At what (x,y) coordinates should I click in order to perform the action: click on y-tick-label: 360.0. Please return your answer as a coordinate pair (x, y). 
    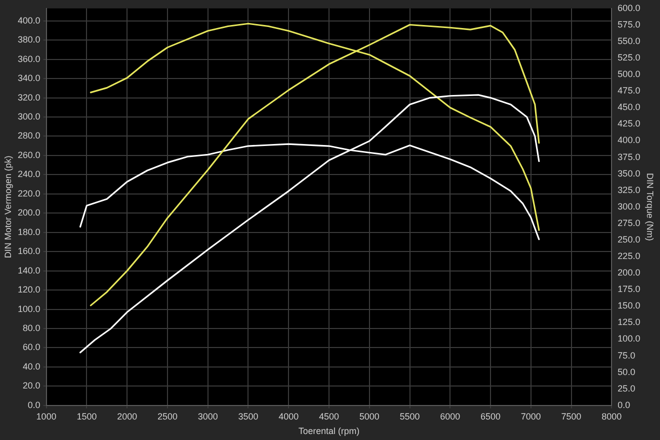
    Looking at the image, I should click on (29, 59).